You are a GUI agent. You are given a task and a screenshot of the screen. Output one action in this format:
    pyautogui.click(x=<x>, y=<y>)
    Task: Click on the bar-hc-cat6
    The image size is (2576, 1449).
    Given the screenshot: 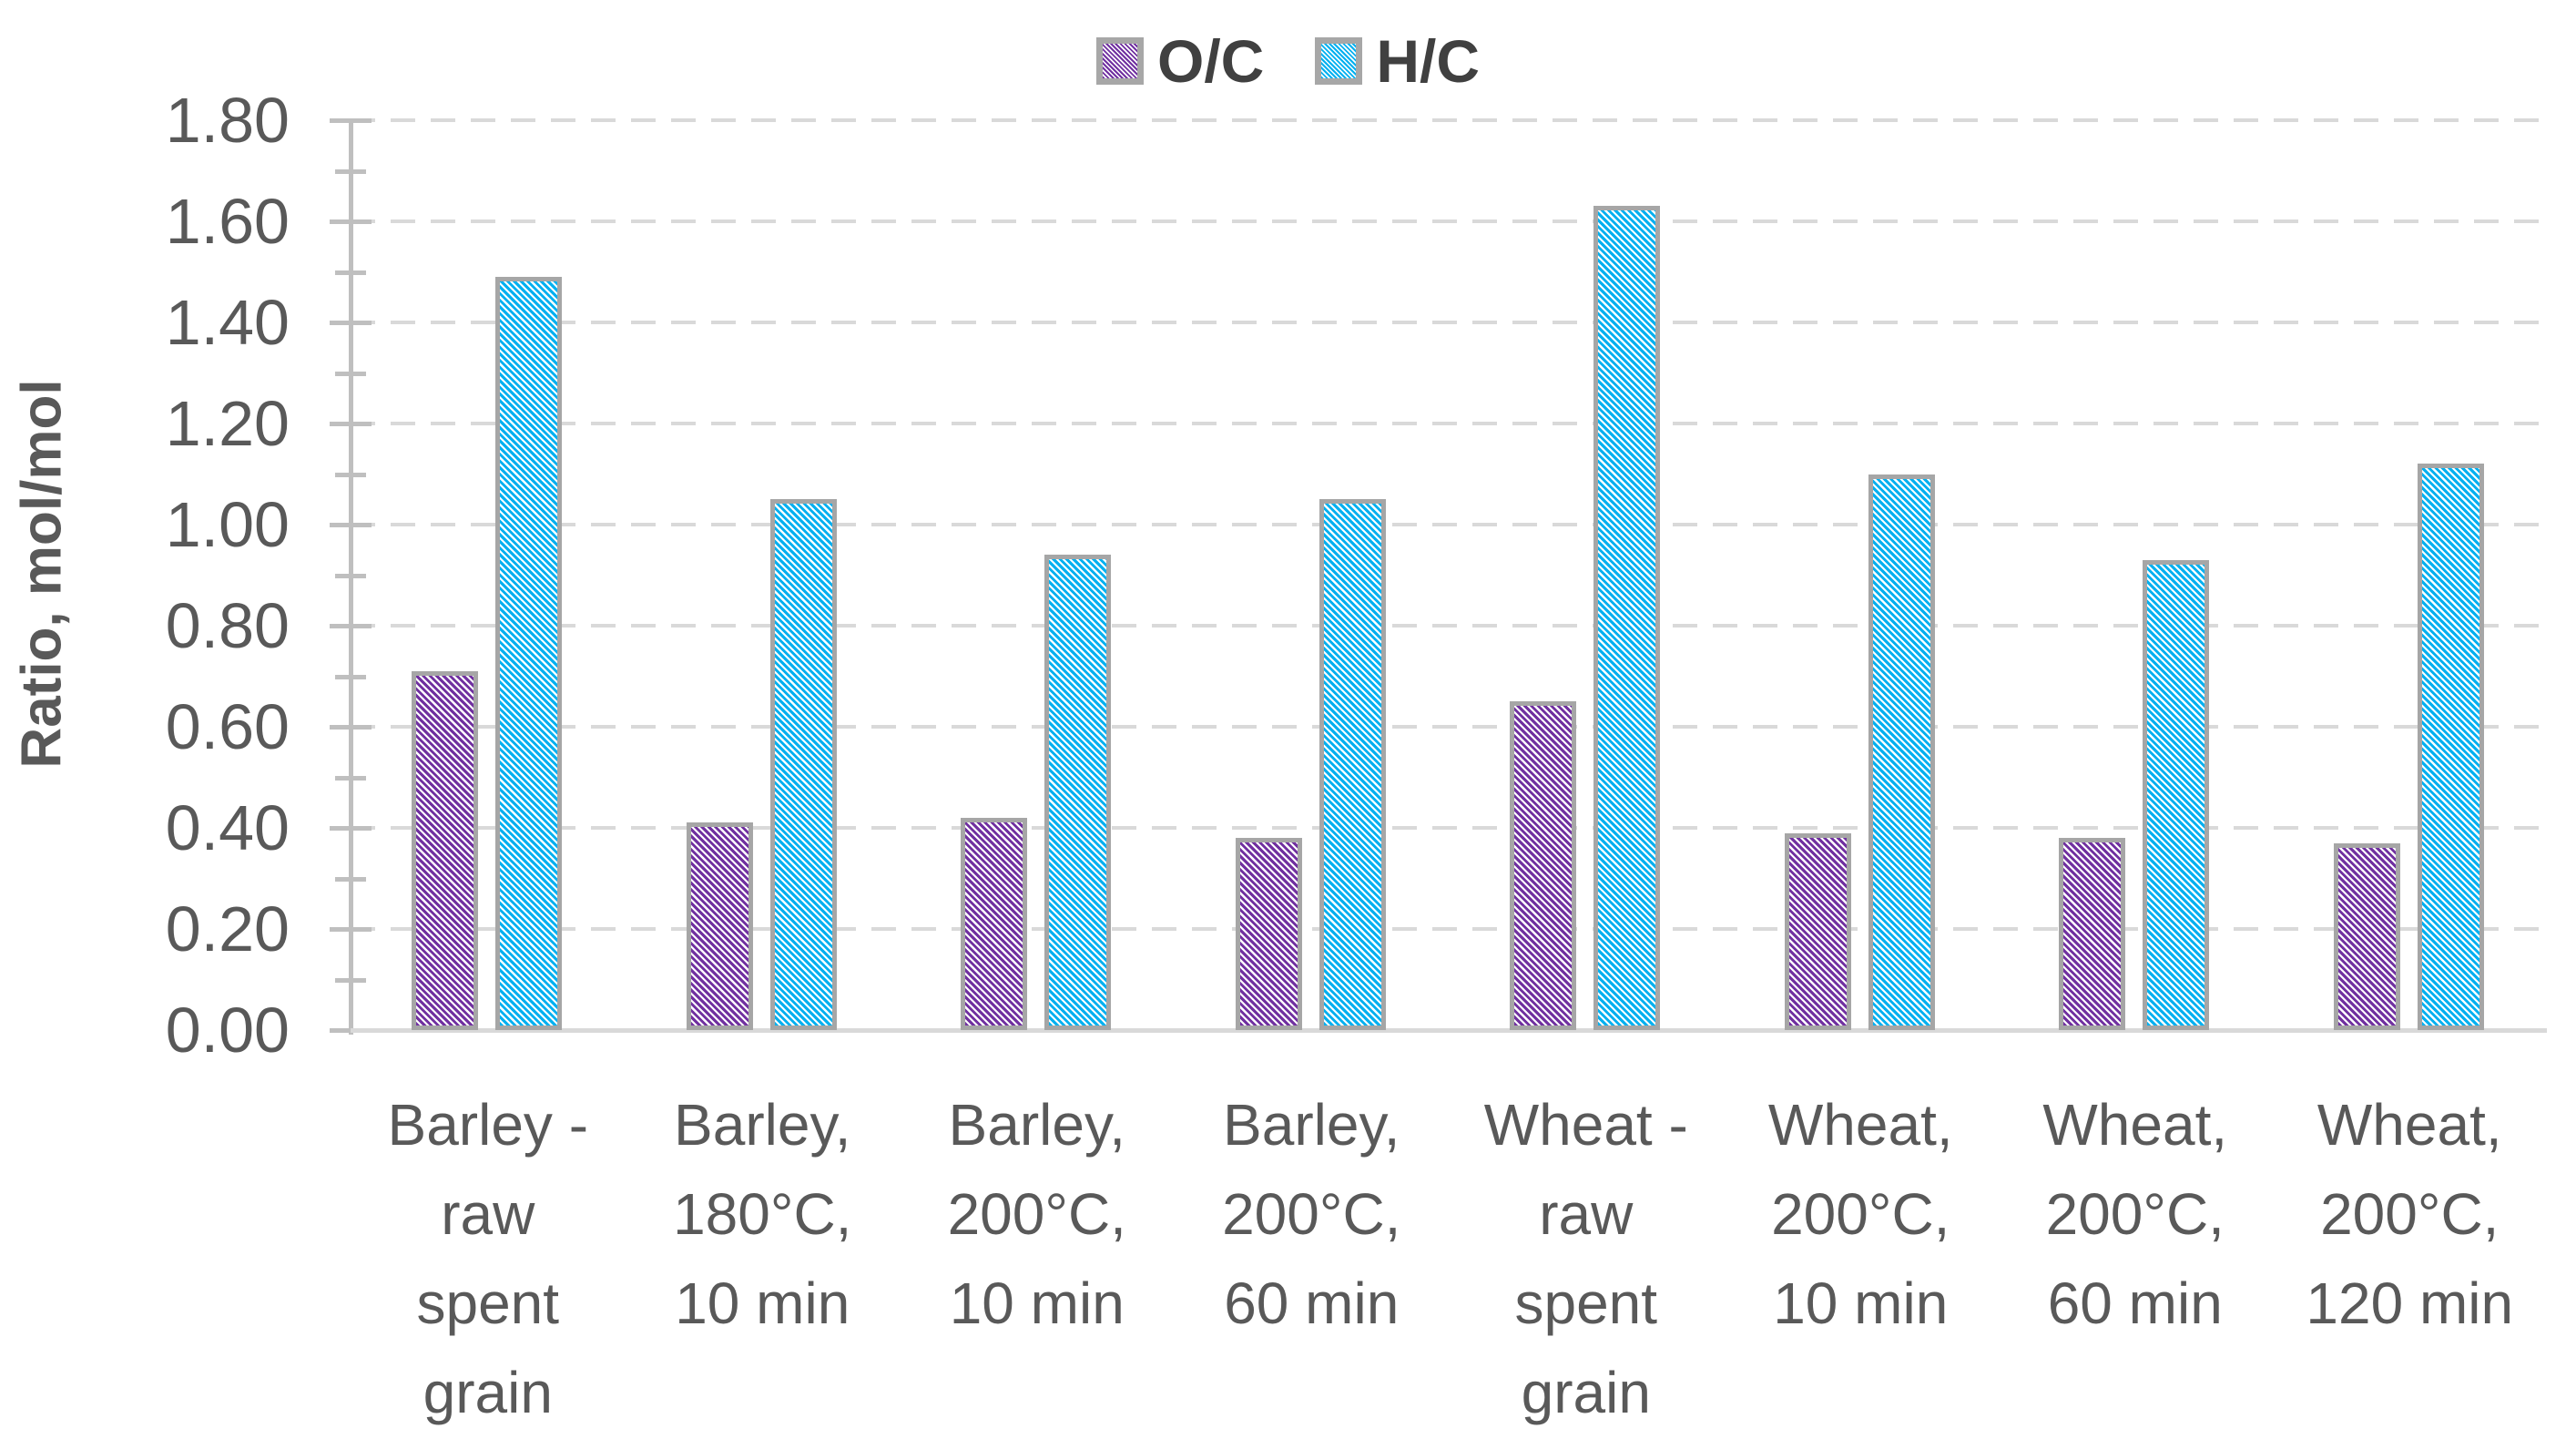 What is the action you would take?
    pyautogui.click(x=1902, y=752)
    